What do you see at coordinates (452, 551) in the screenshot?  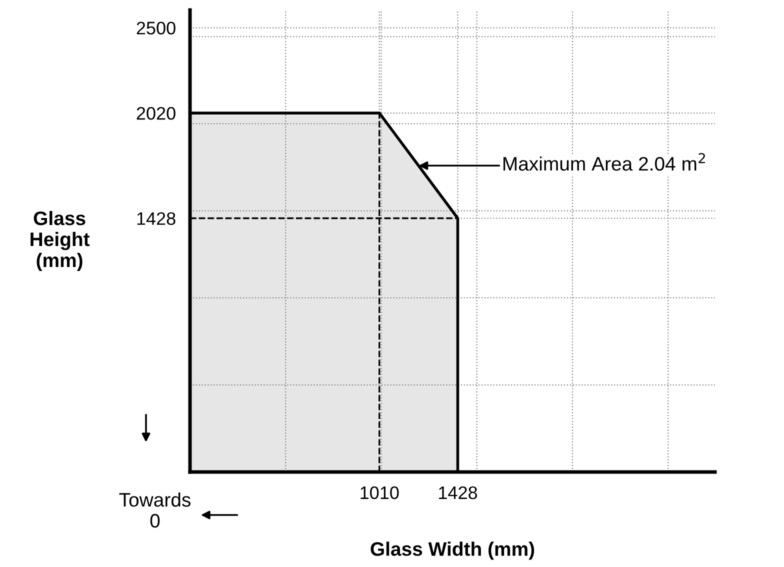 I see `x-axis-title: Glass Width (mm)` at bounding box center [452, 551].